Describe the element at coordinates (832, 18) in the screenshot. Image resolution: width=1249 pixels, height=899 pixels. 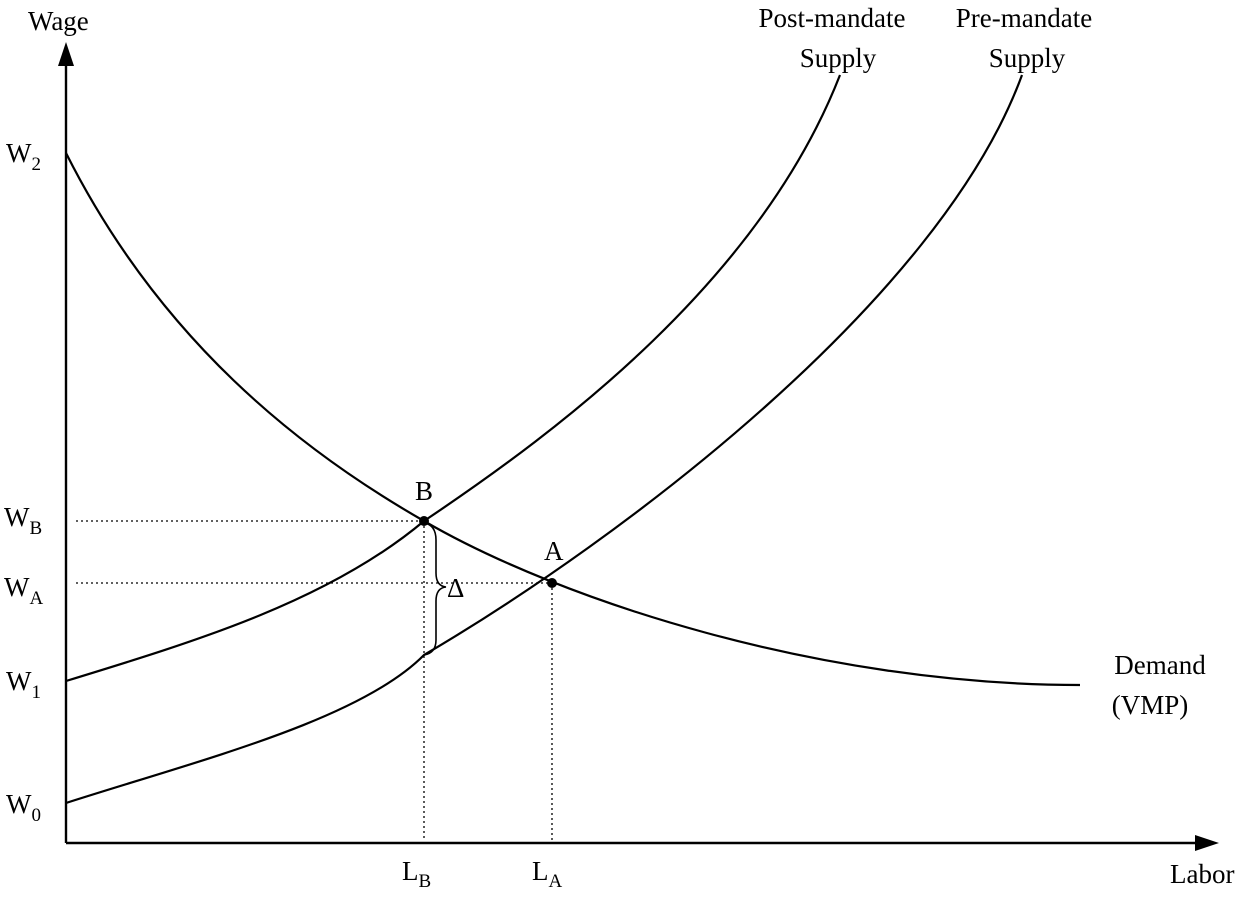
I see `post-mandate-label-line1: Post-mandate` at that location.